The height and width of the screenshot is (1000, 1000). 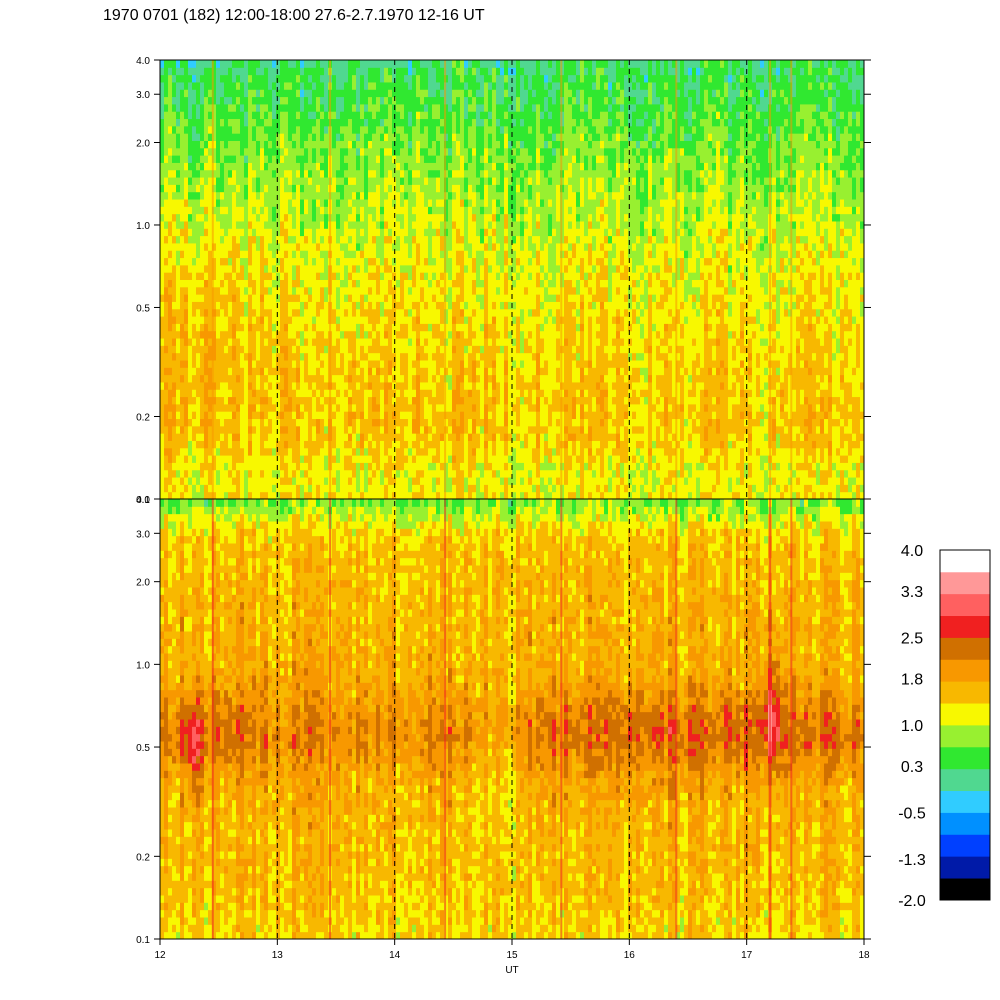 What do you see at coordinates (912, 767) in the screenshot?
I see `colorbar-tick-label: 0.3` at bounding box center [912, 767].